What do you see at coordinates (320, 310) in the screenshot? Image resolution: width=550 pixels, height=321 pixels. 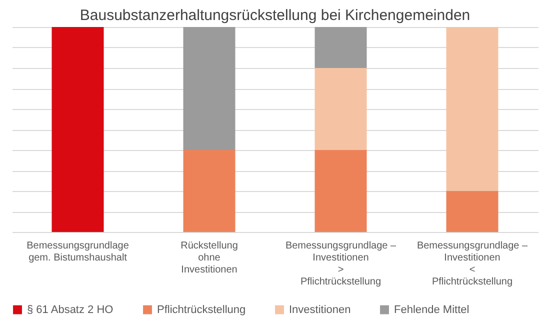 I see `legend-label: Investitionen` at bounding box center [320, 310].